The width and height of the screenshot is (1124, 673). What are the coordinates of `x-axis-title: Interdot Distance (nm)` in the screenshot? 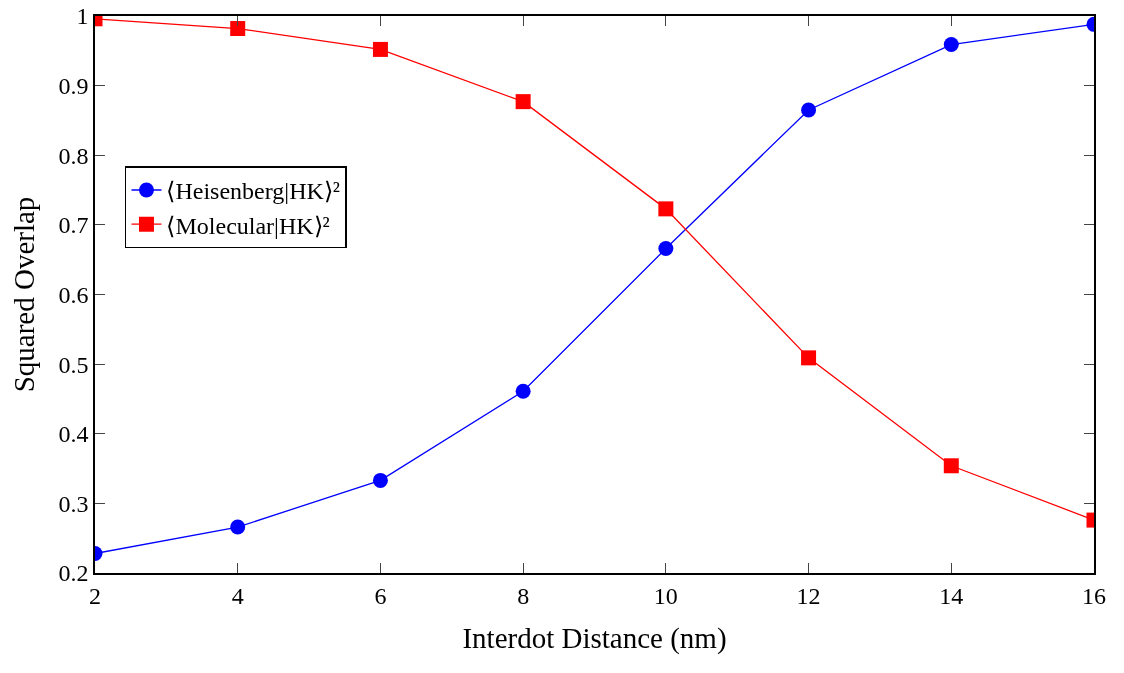 It's located at (594, 638).